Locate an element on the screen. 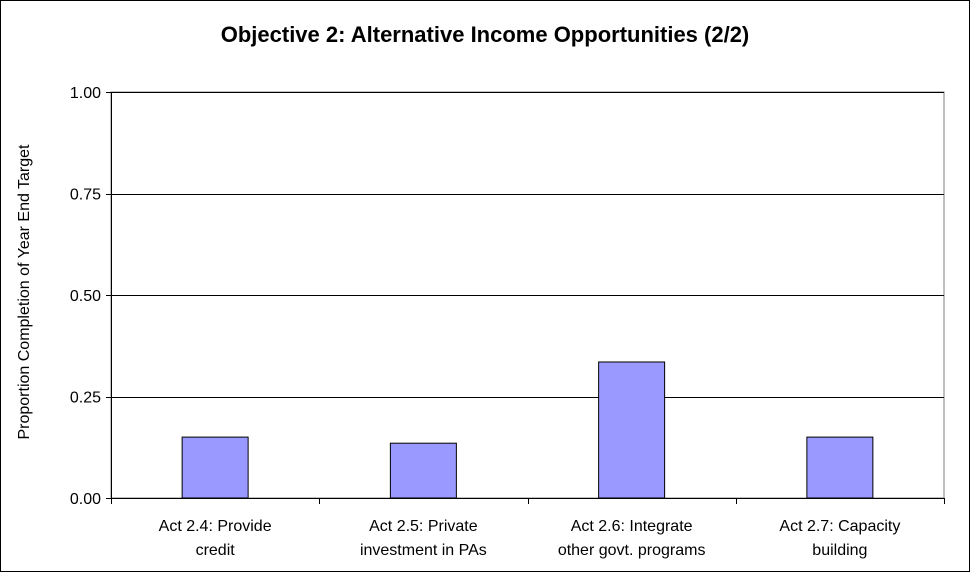  y-tick-labels: 0.00 0.25 0.50 0.75 1.00 is located at coordinates (85, 296).